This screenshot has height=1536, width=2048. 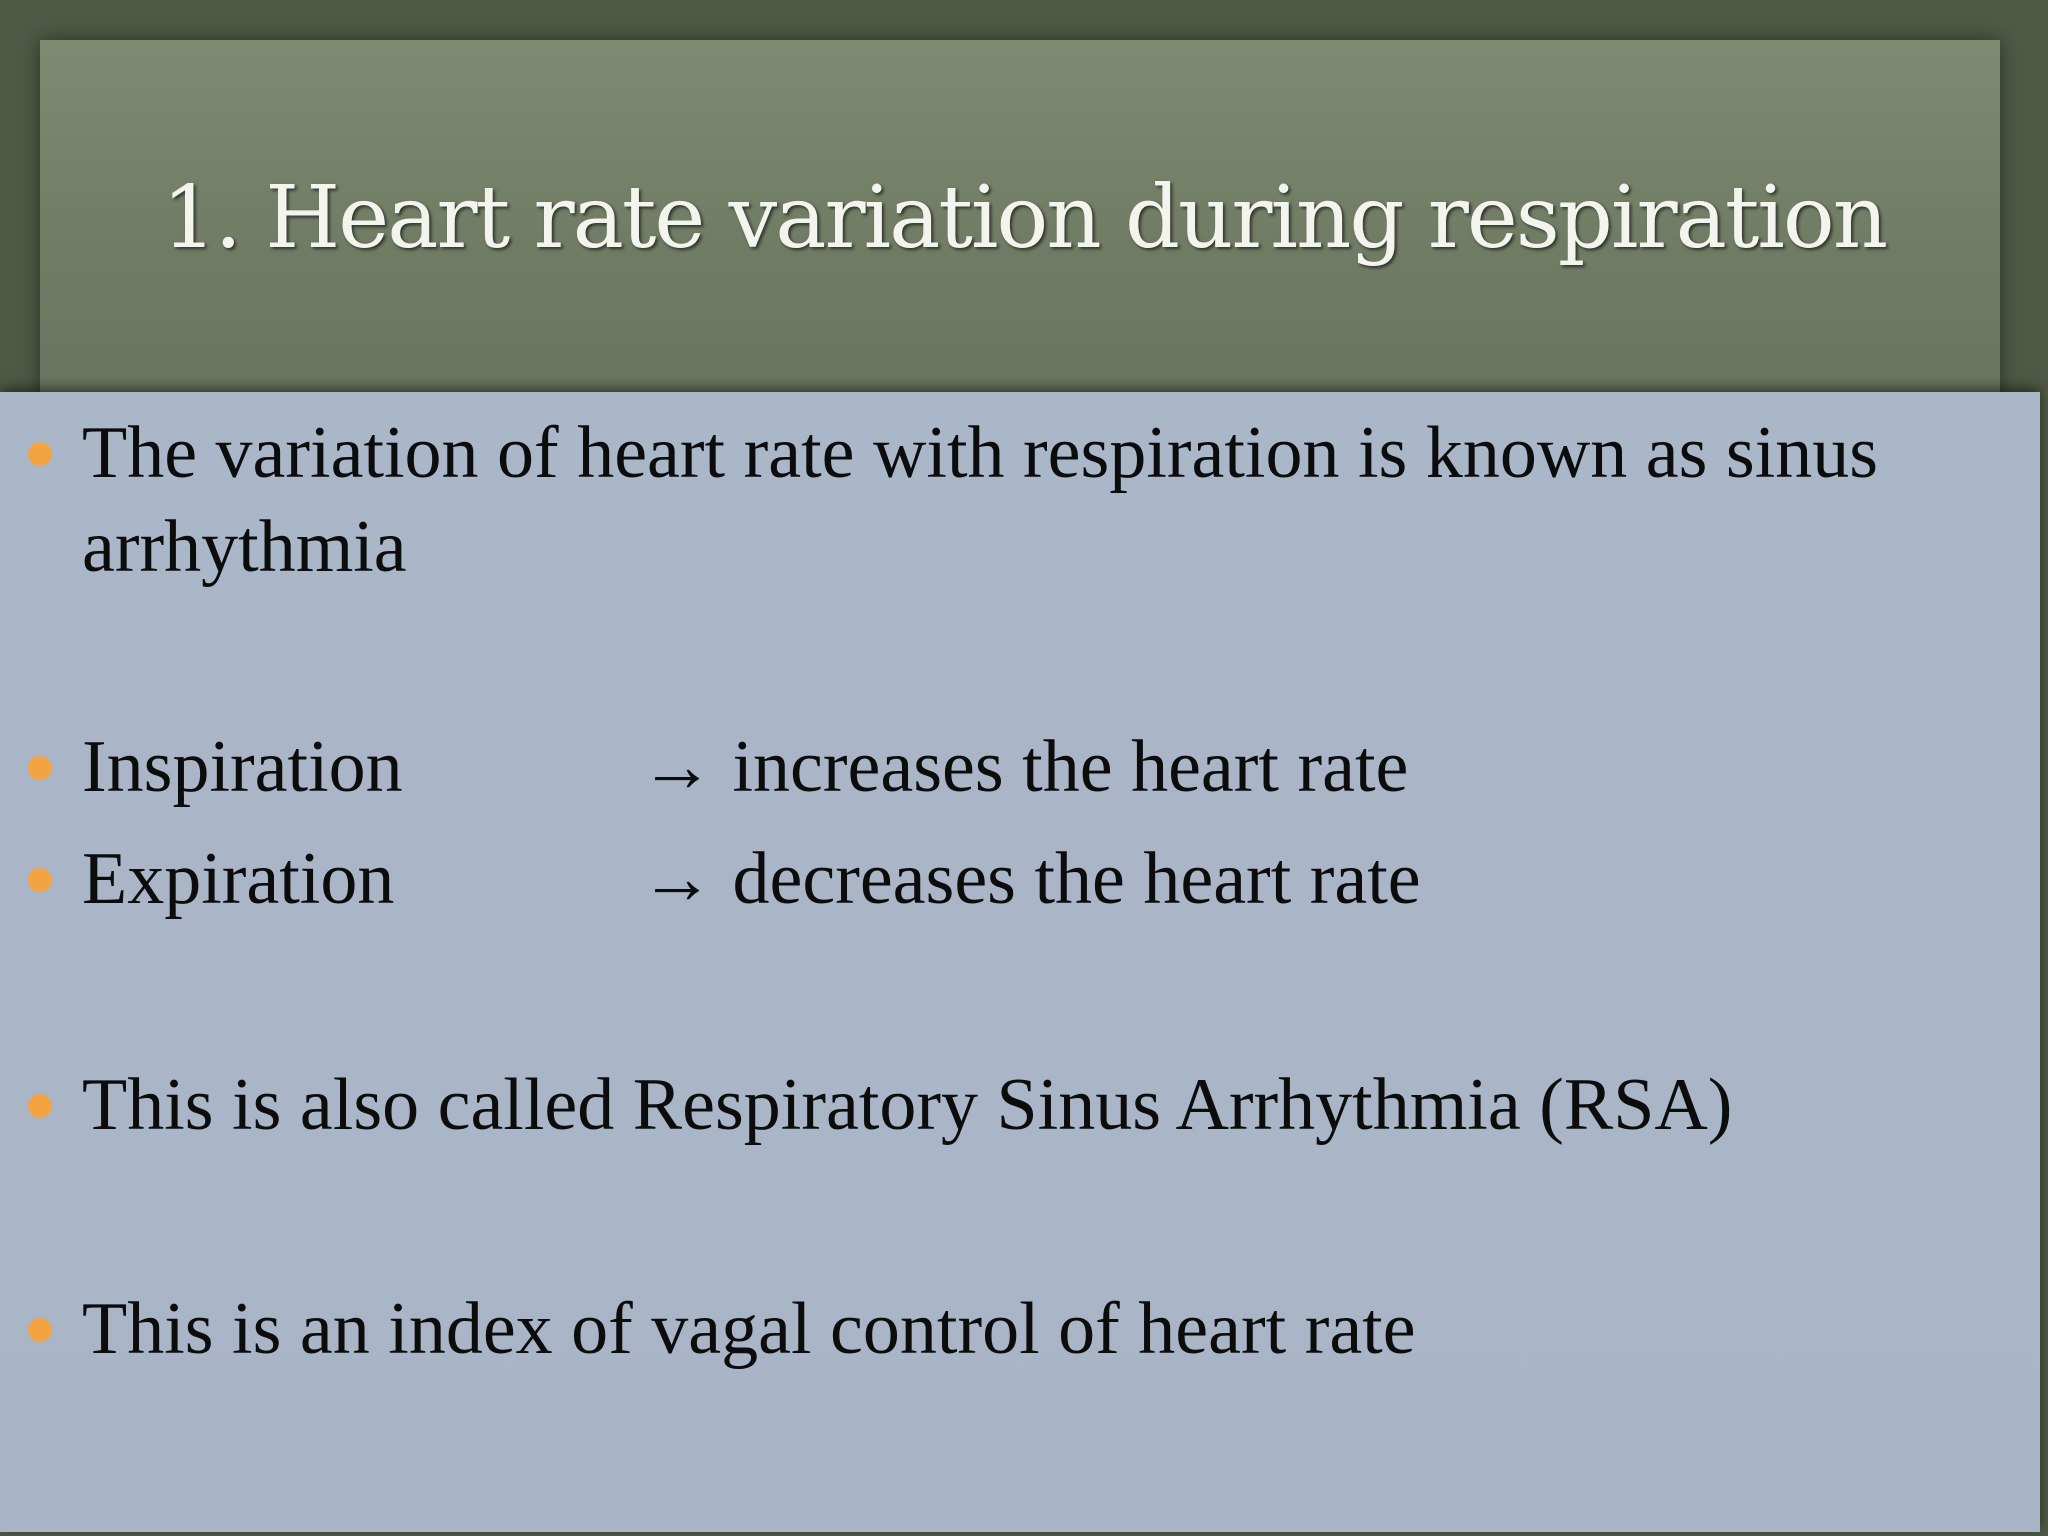 What do you see at coordinates (238, 879) in the screenshot?
I see `bullet-term: Expiration` at bounding box center [238, 879].